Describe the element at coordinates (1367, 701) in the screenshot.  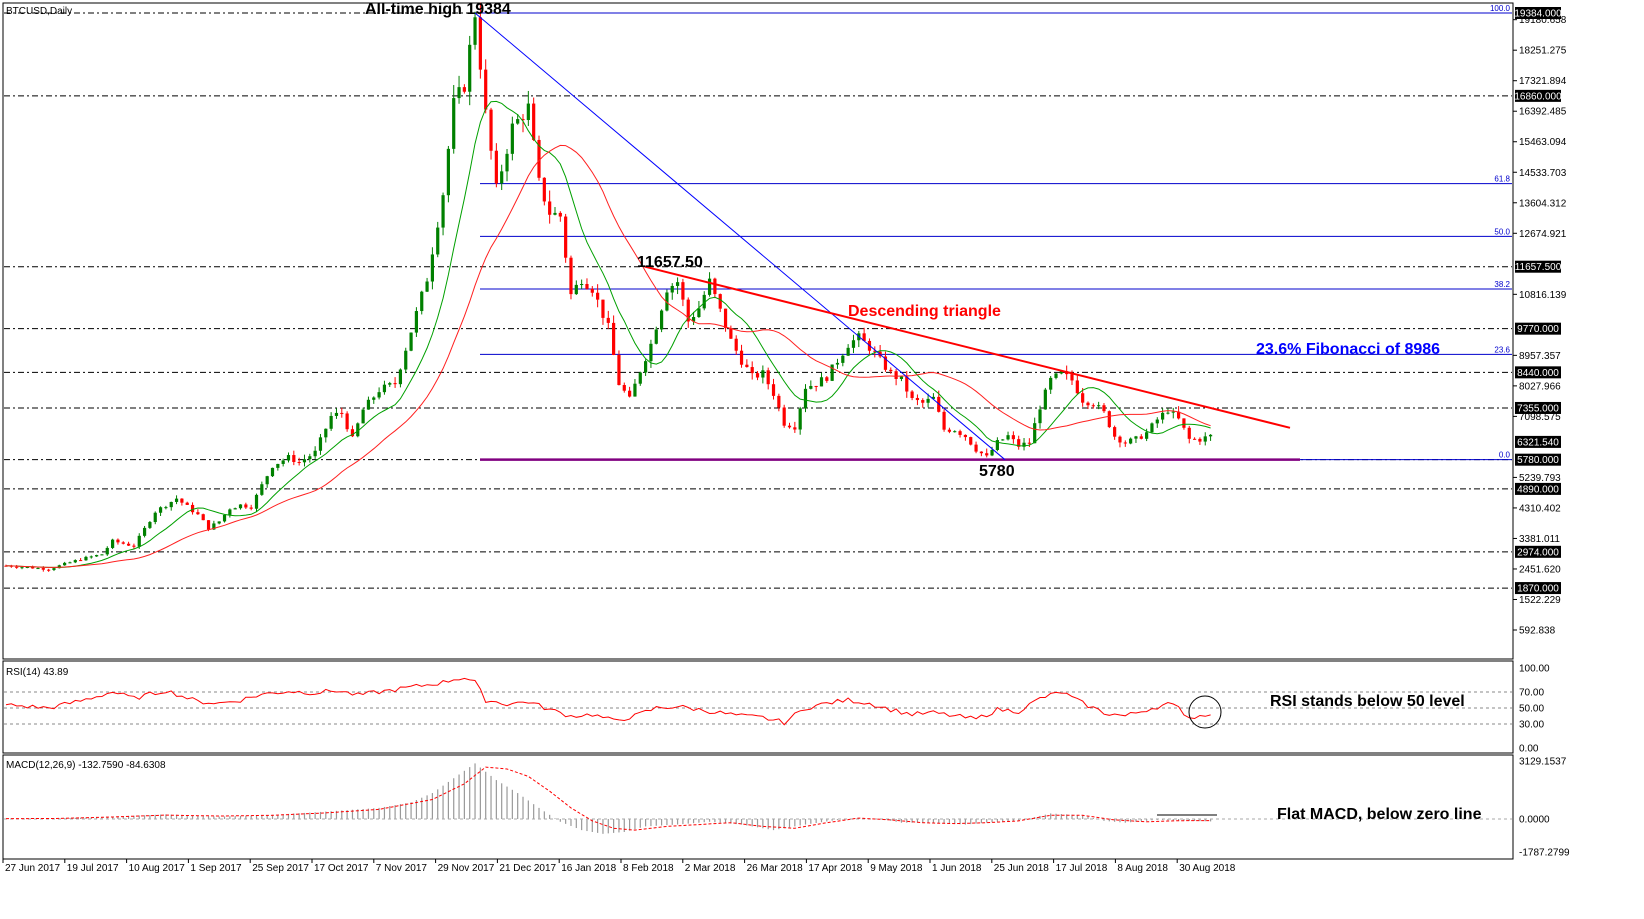
I see `rsi-annotation: RSI stands below 50 level` at that location.